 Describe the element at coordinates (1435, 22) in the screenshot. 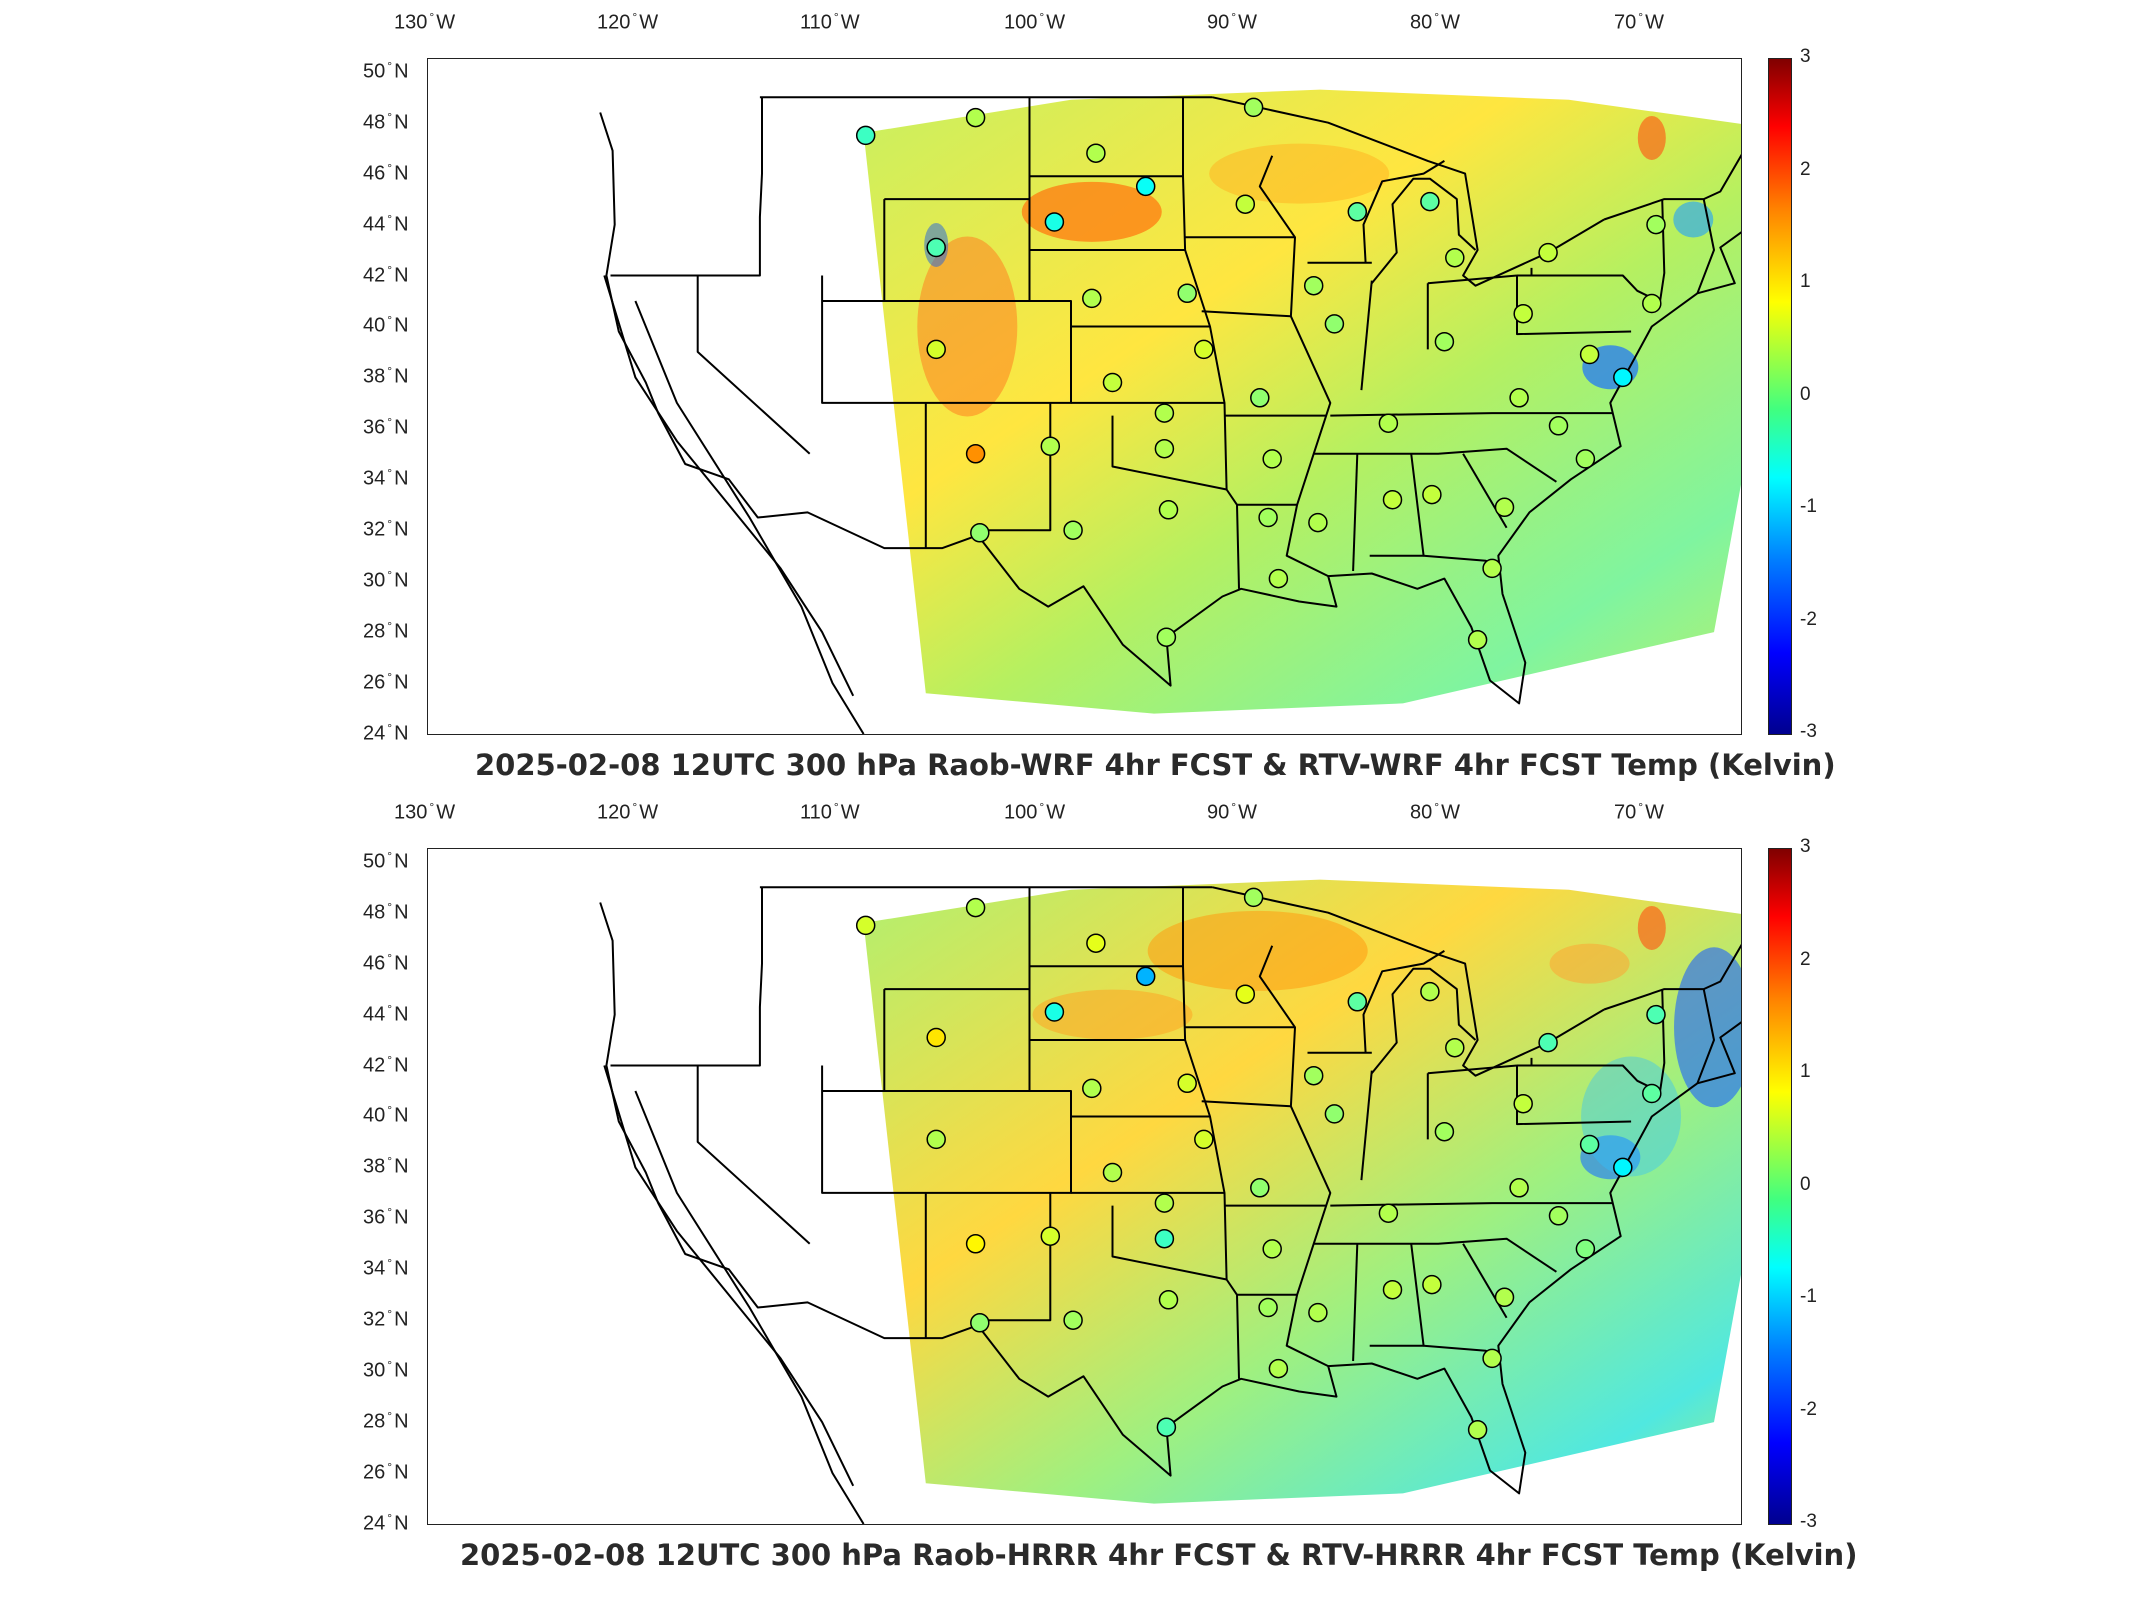

I see `longitude-tick-label: 80 ° W` at that location.